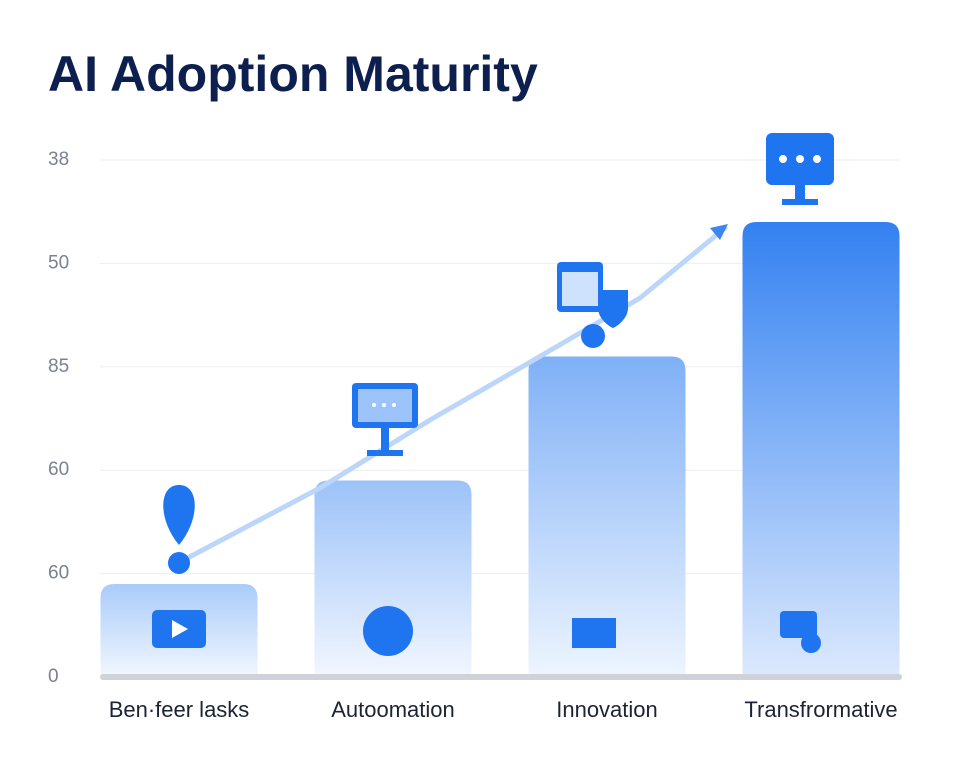  Describe the element at coordinates (393, 709) in the screenshot. I see `x-tick-label: Autoomation` at that location.